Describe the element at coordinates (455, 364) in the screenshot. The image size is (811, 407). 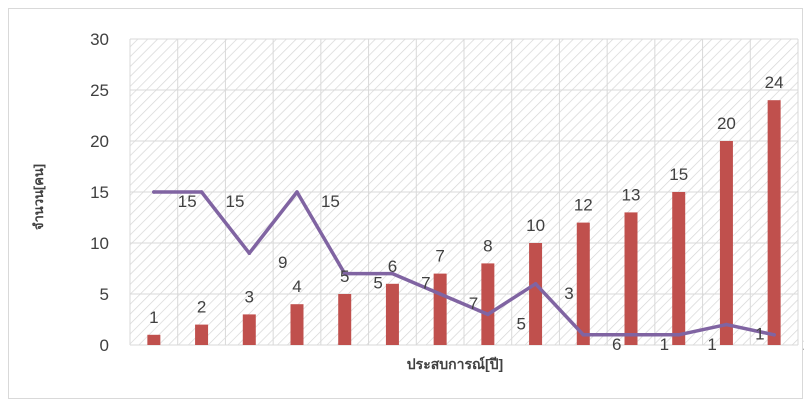
I see `x-axis-title: ประสบการณ์[ปี]` at that location.